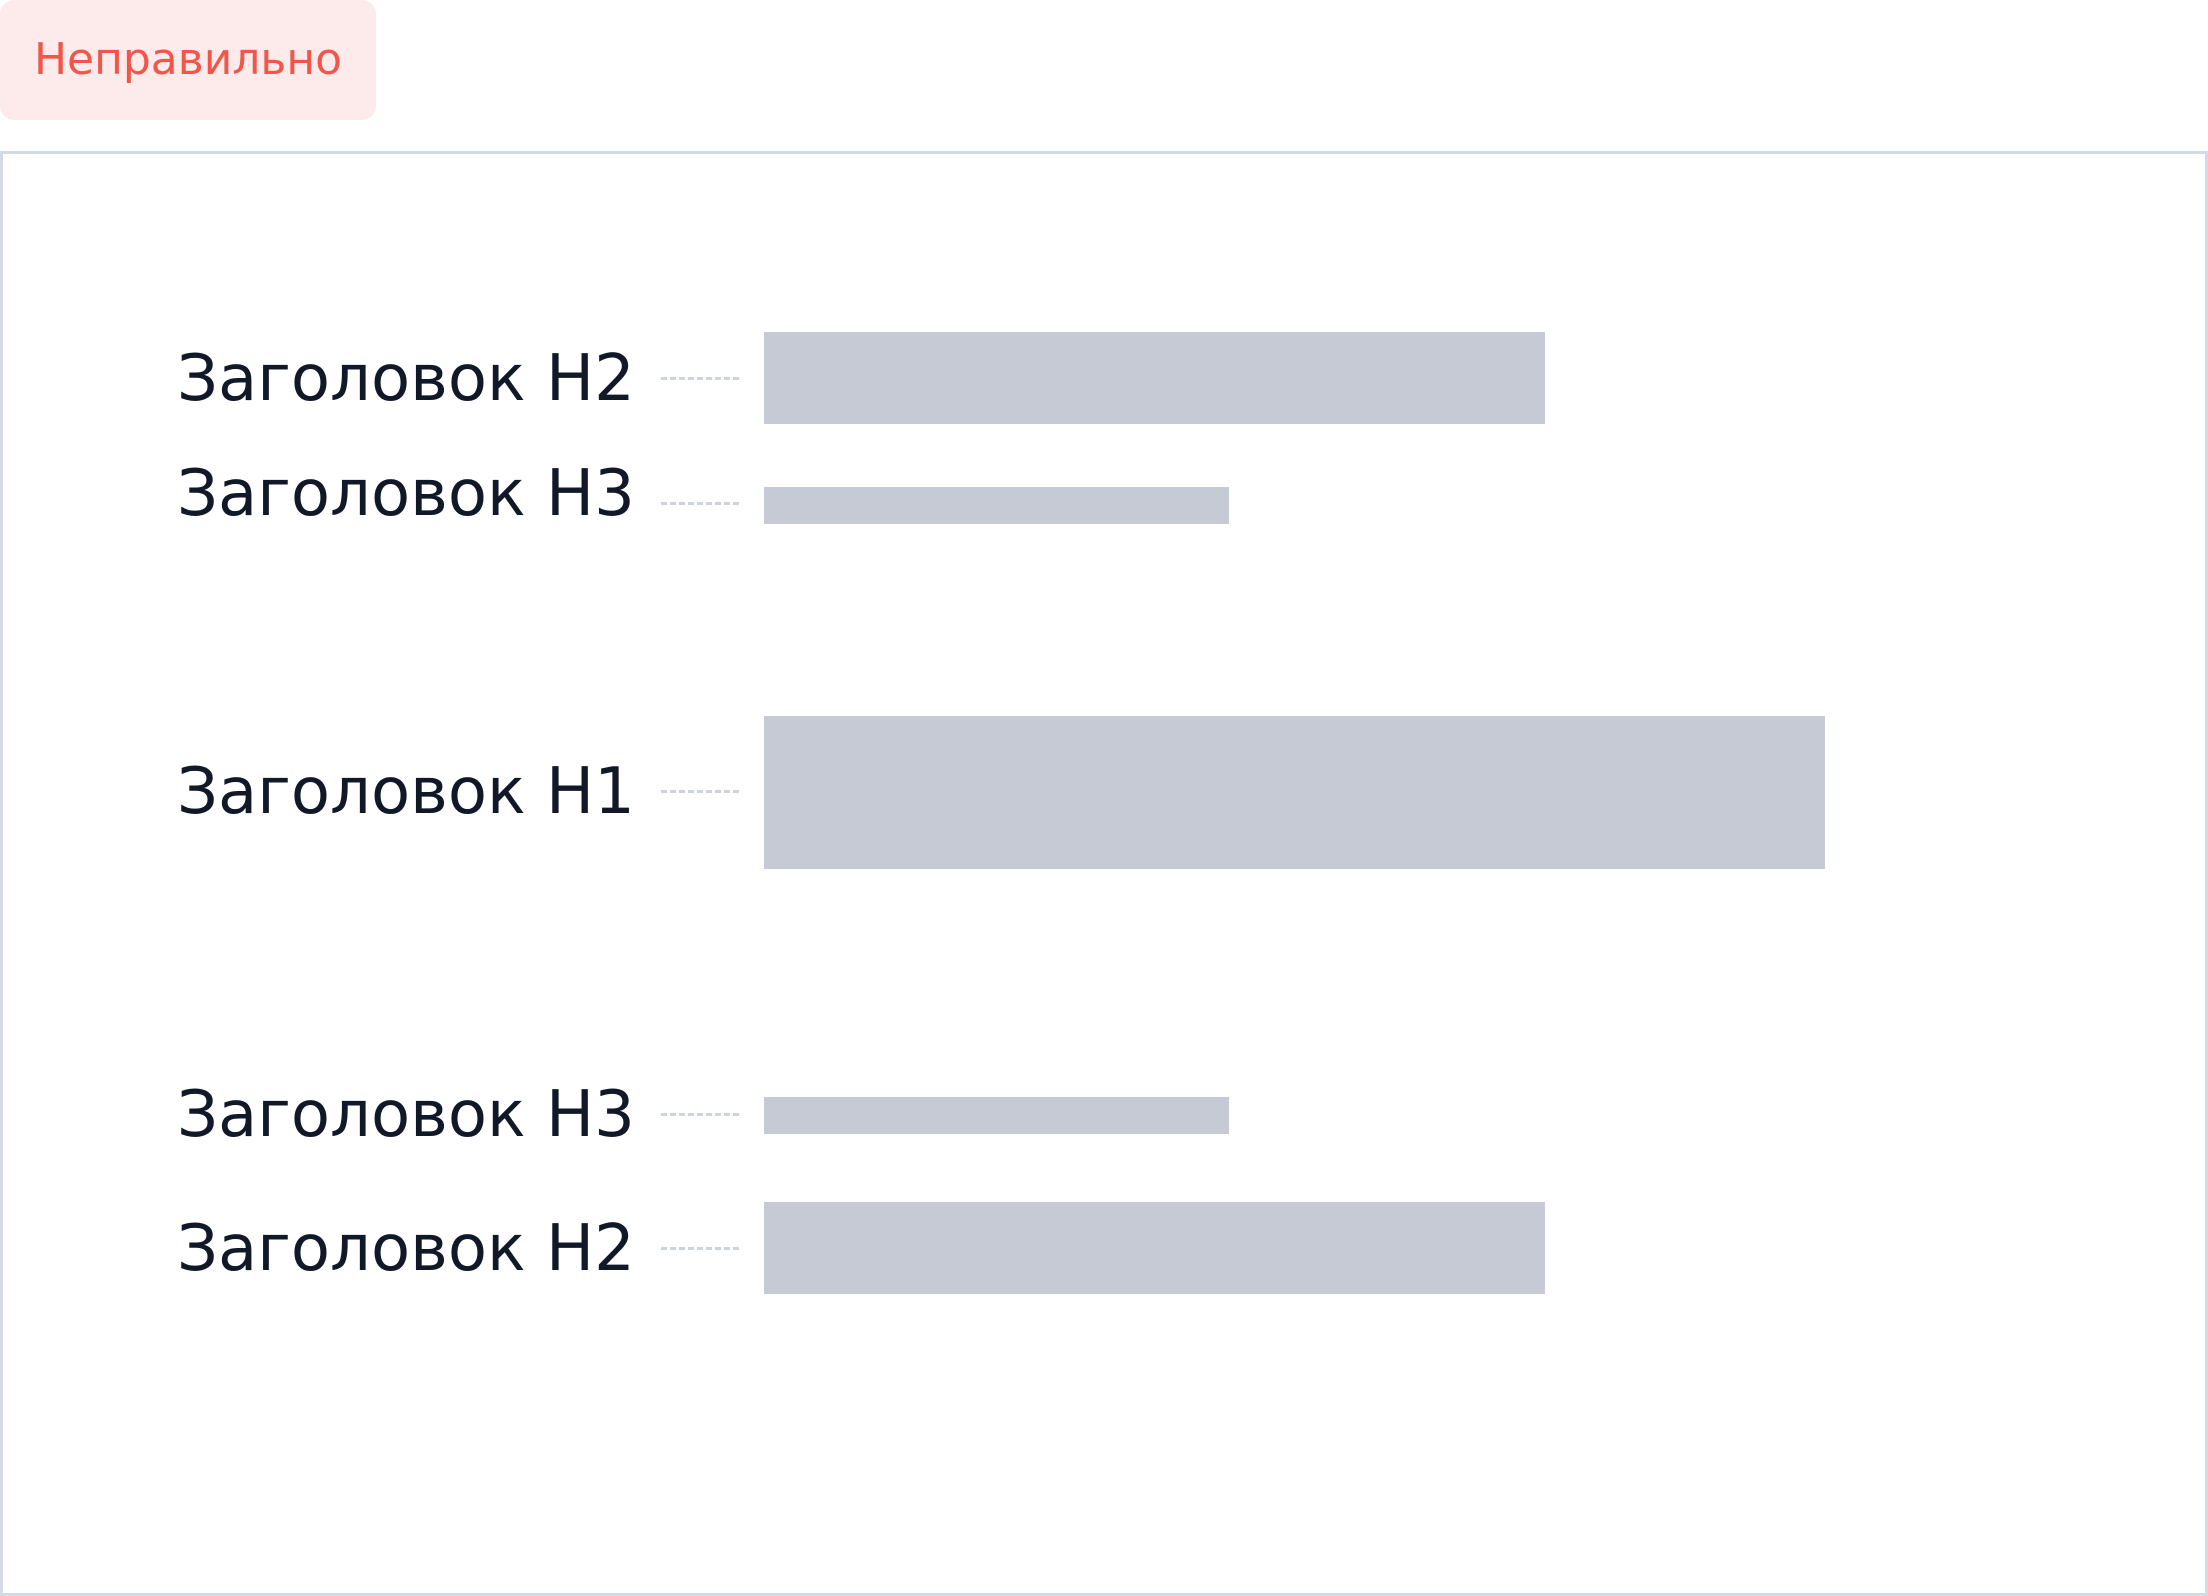 The height and width of the screenshot is (1596, 2208). Describe the element at coordinates (188, 60) in the screenshot. I see `incorrect-badge: Неправильно` at that location.